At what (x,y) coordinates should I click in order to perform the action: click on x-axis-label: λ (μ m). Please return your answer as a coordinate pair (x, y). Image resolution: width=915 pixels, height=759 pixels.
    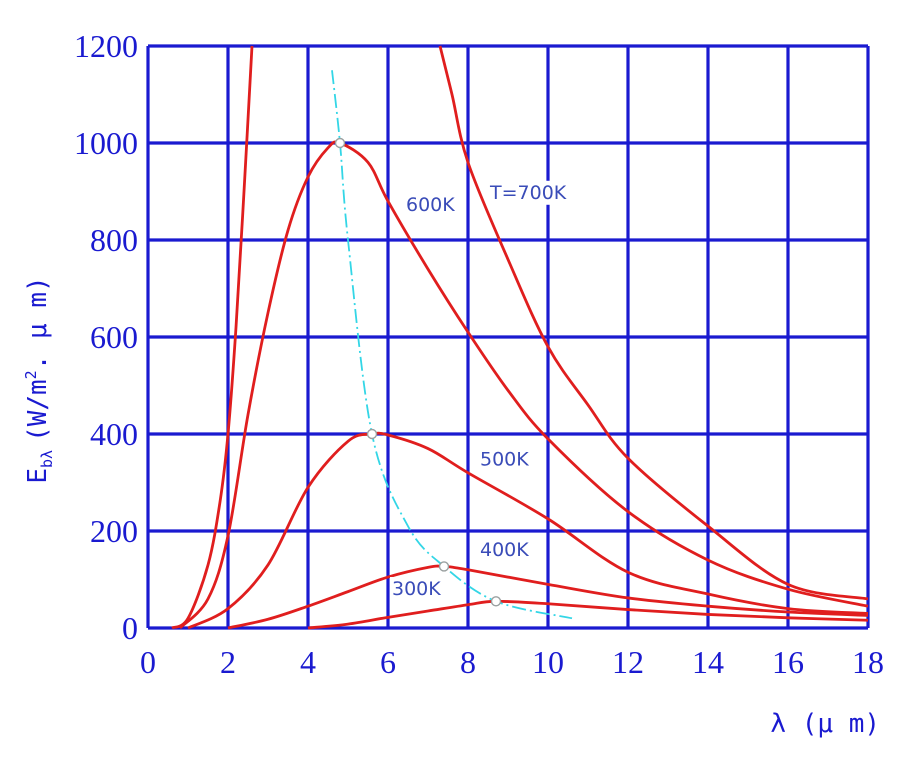
    Looking at the image, I should click on (825, 724).